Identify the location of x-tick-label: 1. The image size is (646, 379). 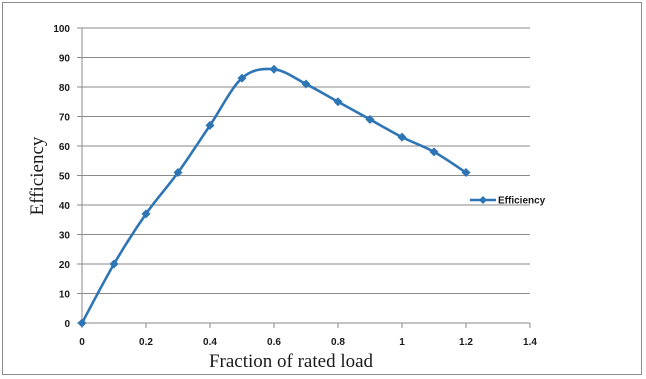
(402, 342).